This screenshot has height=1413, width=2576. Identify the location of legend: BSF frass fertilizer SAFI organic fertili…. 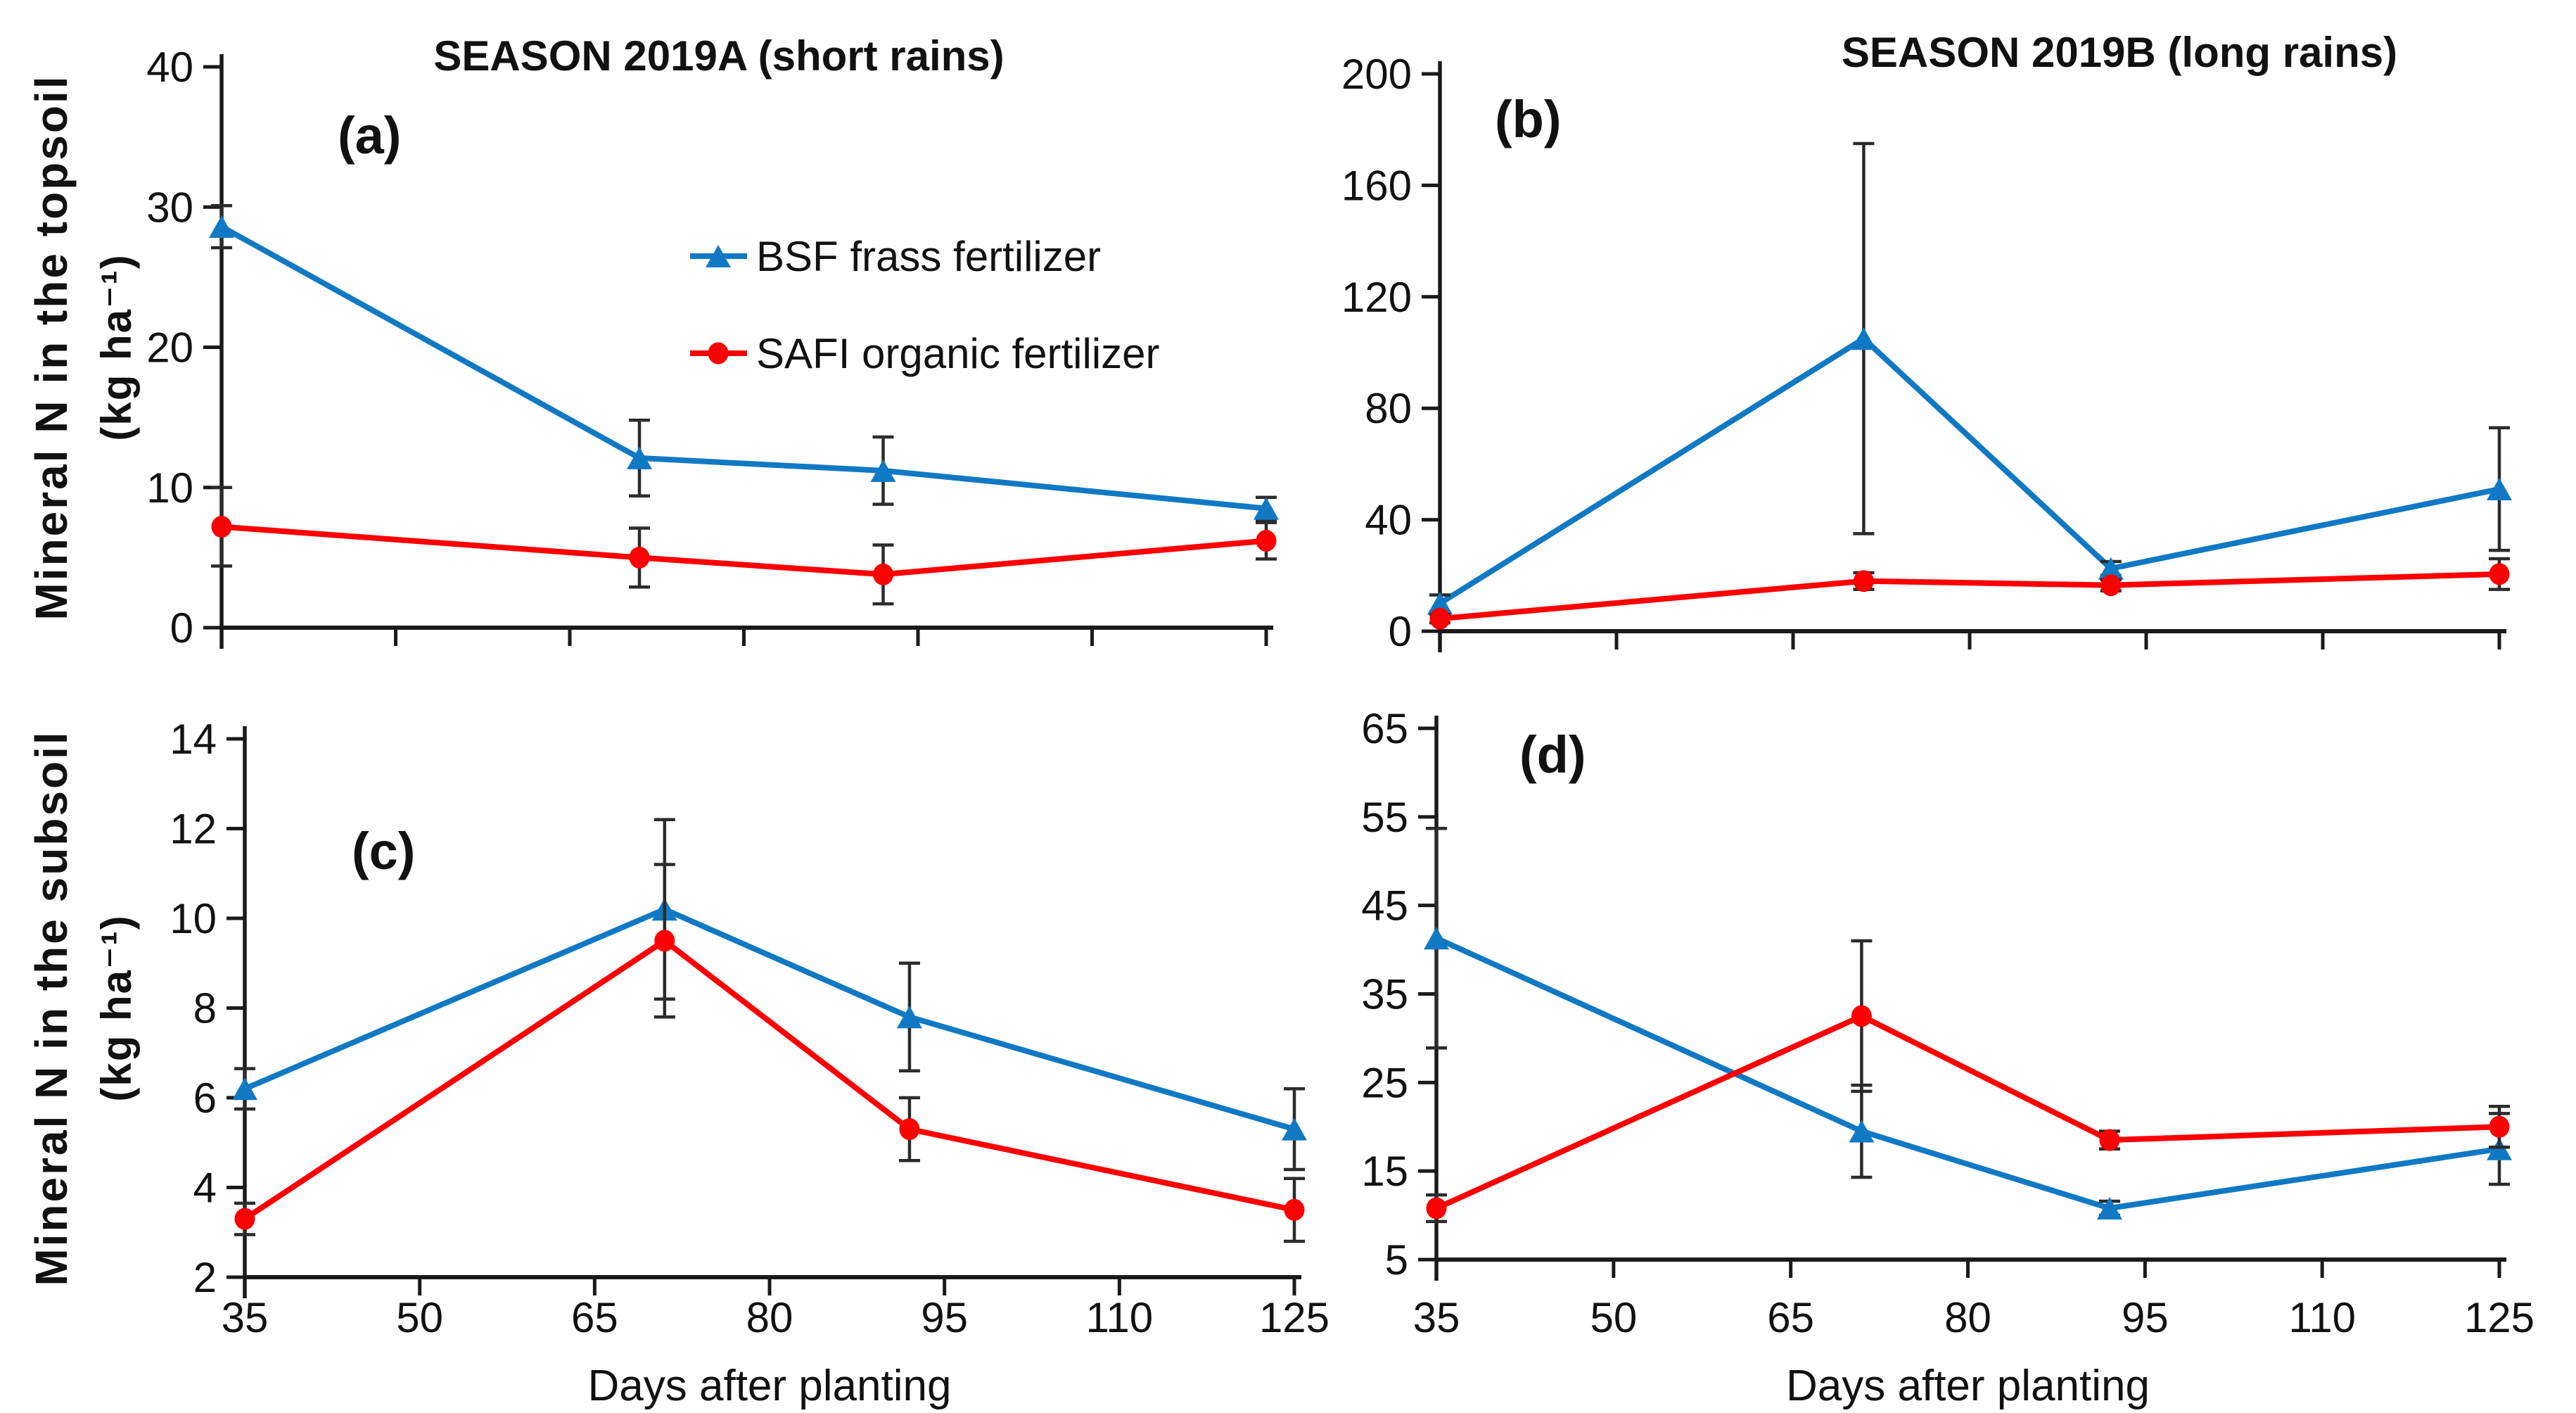
(925, 305).